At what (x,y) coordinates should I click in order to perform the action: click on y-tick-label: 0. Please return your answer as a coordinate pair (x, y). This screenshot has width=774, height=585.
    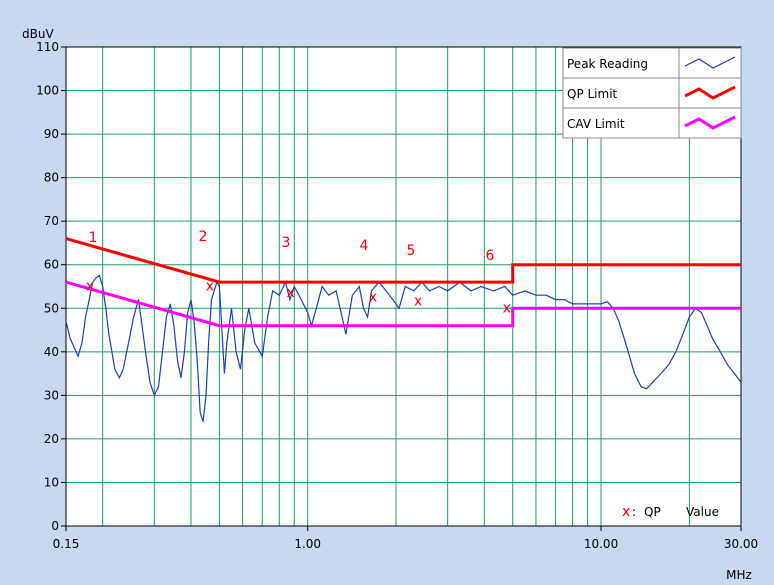
    Looking at the image, I should click on (55, 526).